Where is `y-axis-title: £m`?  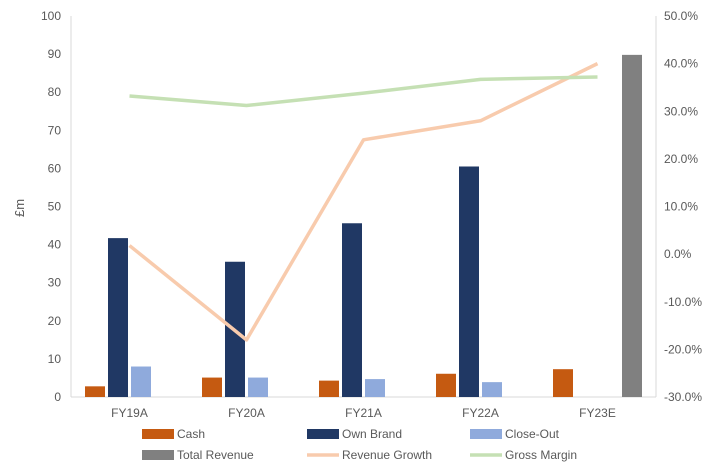
y-axis-title: £m is located at coordinates (19, 208).